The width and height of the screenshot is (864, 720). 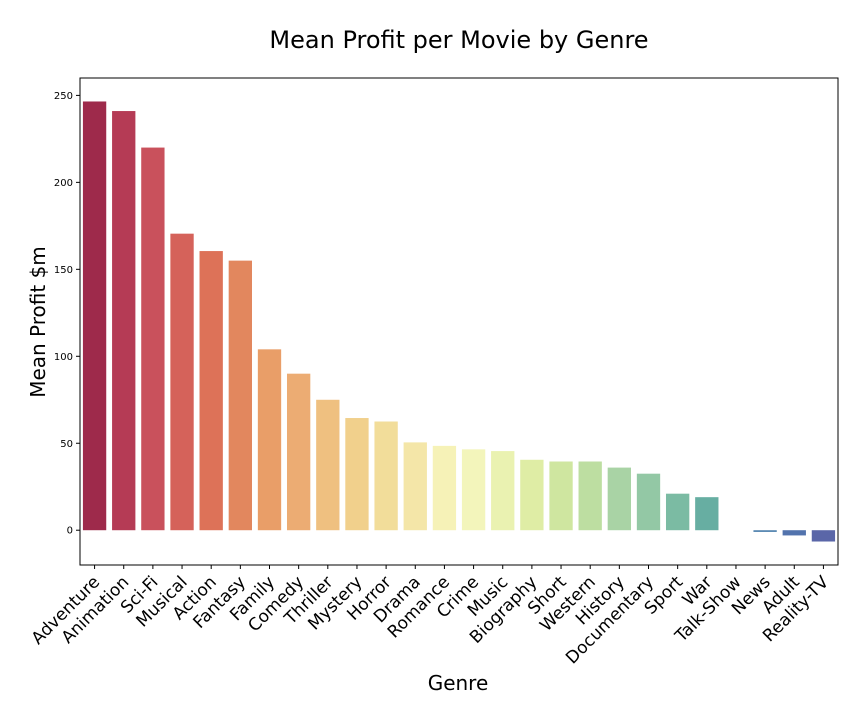 What do you see at coordinates (124, 321) in the screenshot?
I see `bar-animation` at bounding box center [124, 321].